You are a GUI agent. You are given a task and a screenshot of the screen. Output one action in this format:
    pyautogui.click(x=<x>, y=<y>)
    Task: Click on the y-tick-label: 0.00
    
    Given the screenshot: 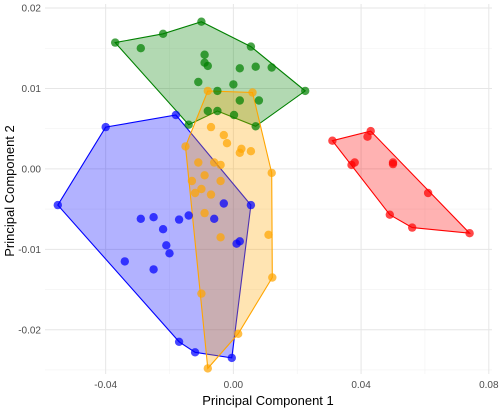 What is the action you would take?
    pyautogui.click(x=32, y=169)
    